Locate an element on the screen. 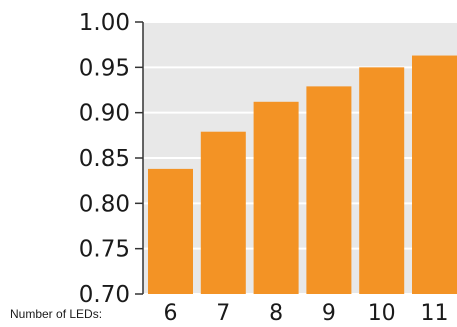  x-axis-title: Number of LEDs: is located at coordinates (56, 314).